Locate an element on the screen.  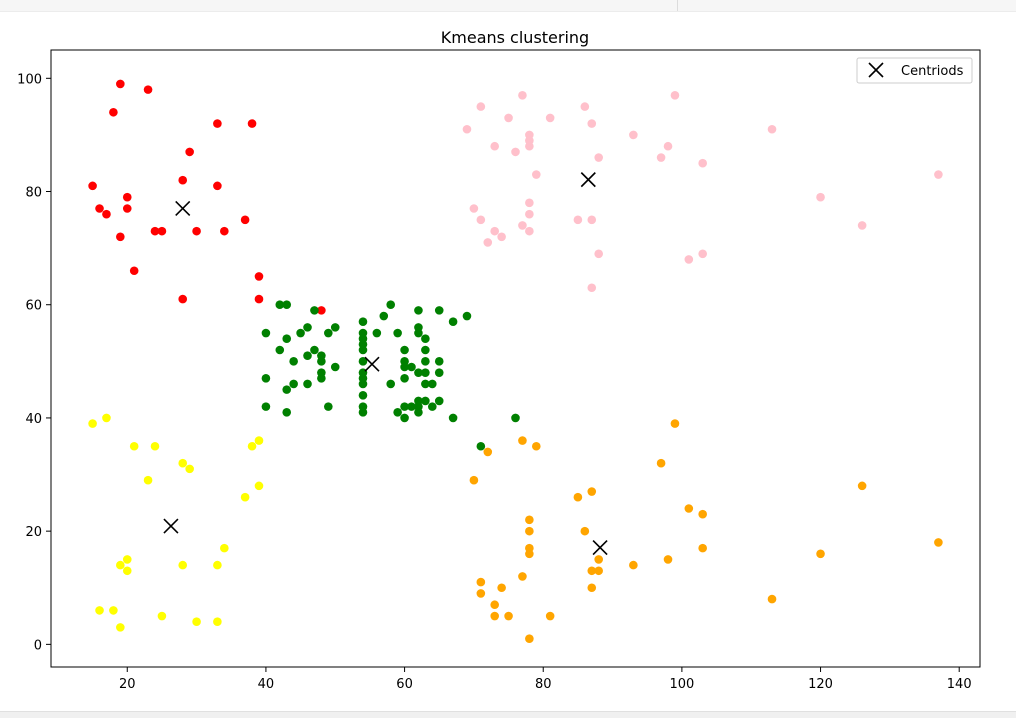
y-tick-label: 100 is located at coordinates (29, 79).